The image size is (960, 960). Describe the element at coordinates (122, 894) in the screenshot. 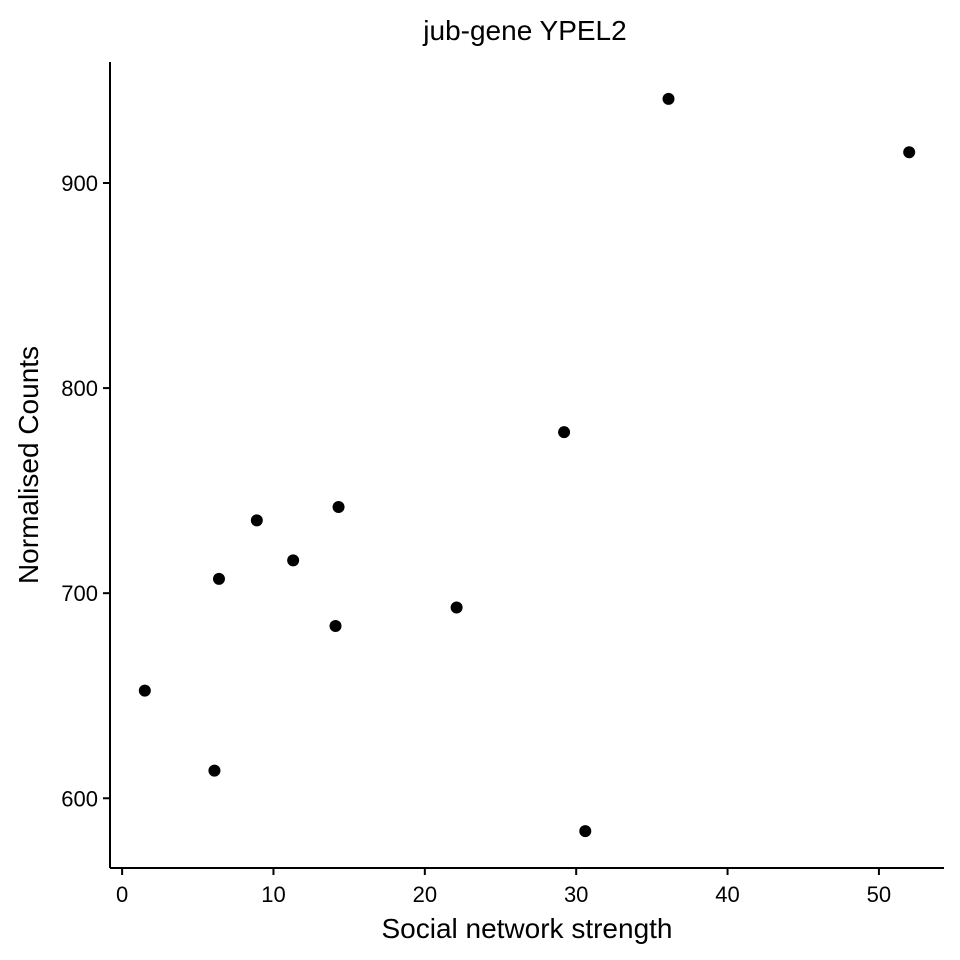

I see `x-tick-label: 0` at that location.